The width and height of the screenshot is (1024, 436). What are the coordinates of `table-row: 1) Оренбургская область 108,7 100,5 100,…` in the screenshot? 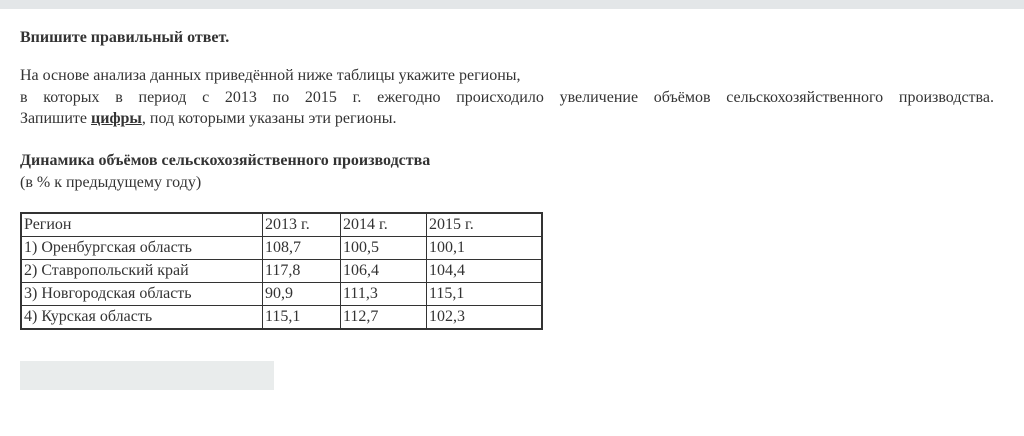 It's located at (281, 248).